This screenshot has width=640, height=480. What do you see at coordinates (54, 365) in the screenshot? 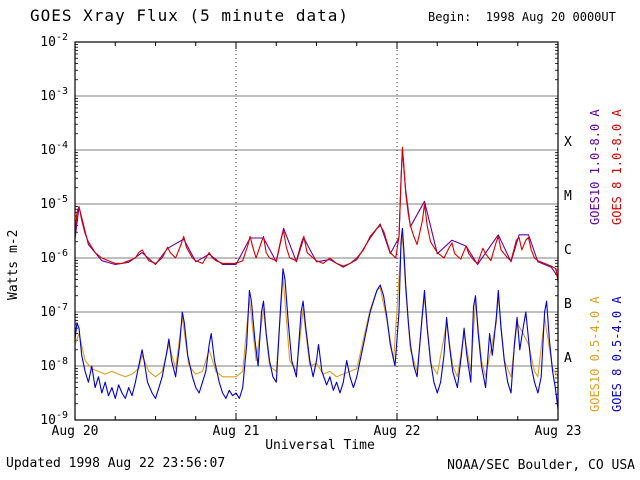
I see `y-tick-label: 10⁻⁸` at bounding box center [54, 365].